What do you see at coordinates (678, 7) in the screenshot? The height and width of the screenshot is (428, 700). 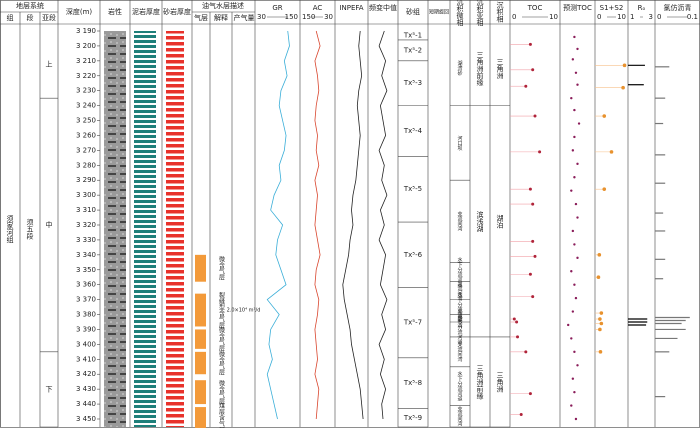 I see `track-title: 氯仿沥青` at bounding box center [678, 7].